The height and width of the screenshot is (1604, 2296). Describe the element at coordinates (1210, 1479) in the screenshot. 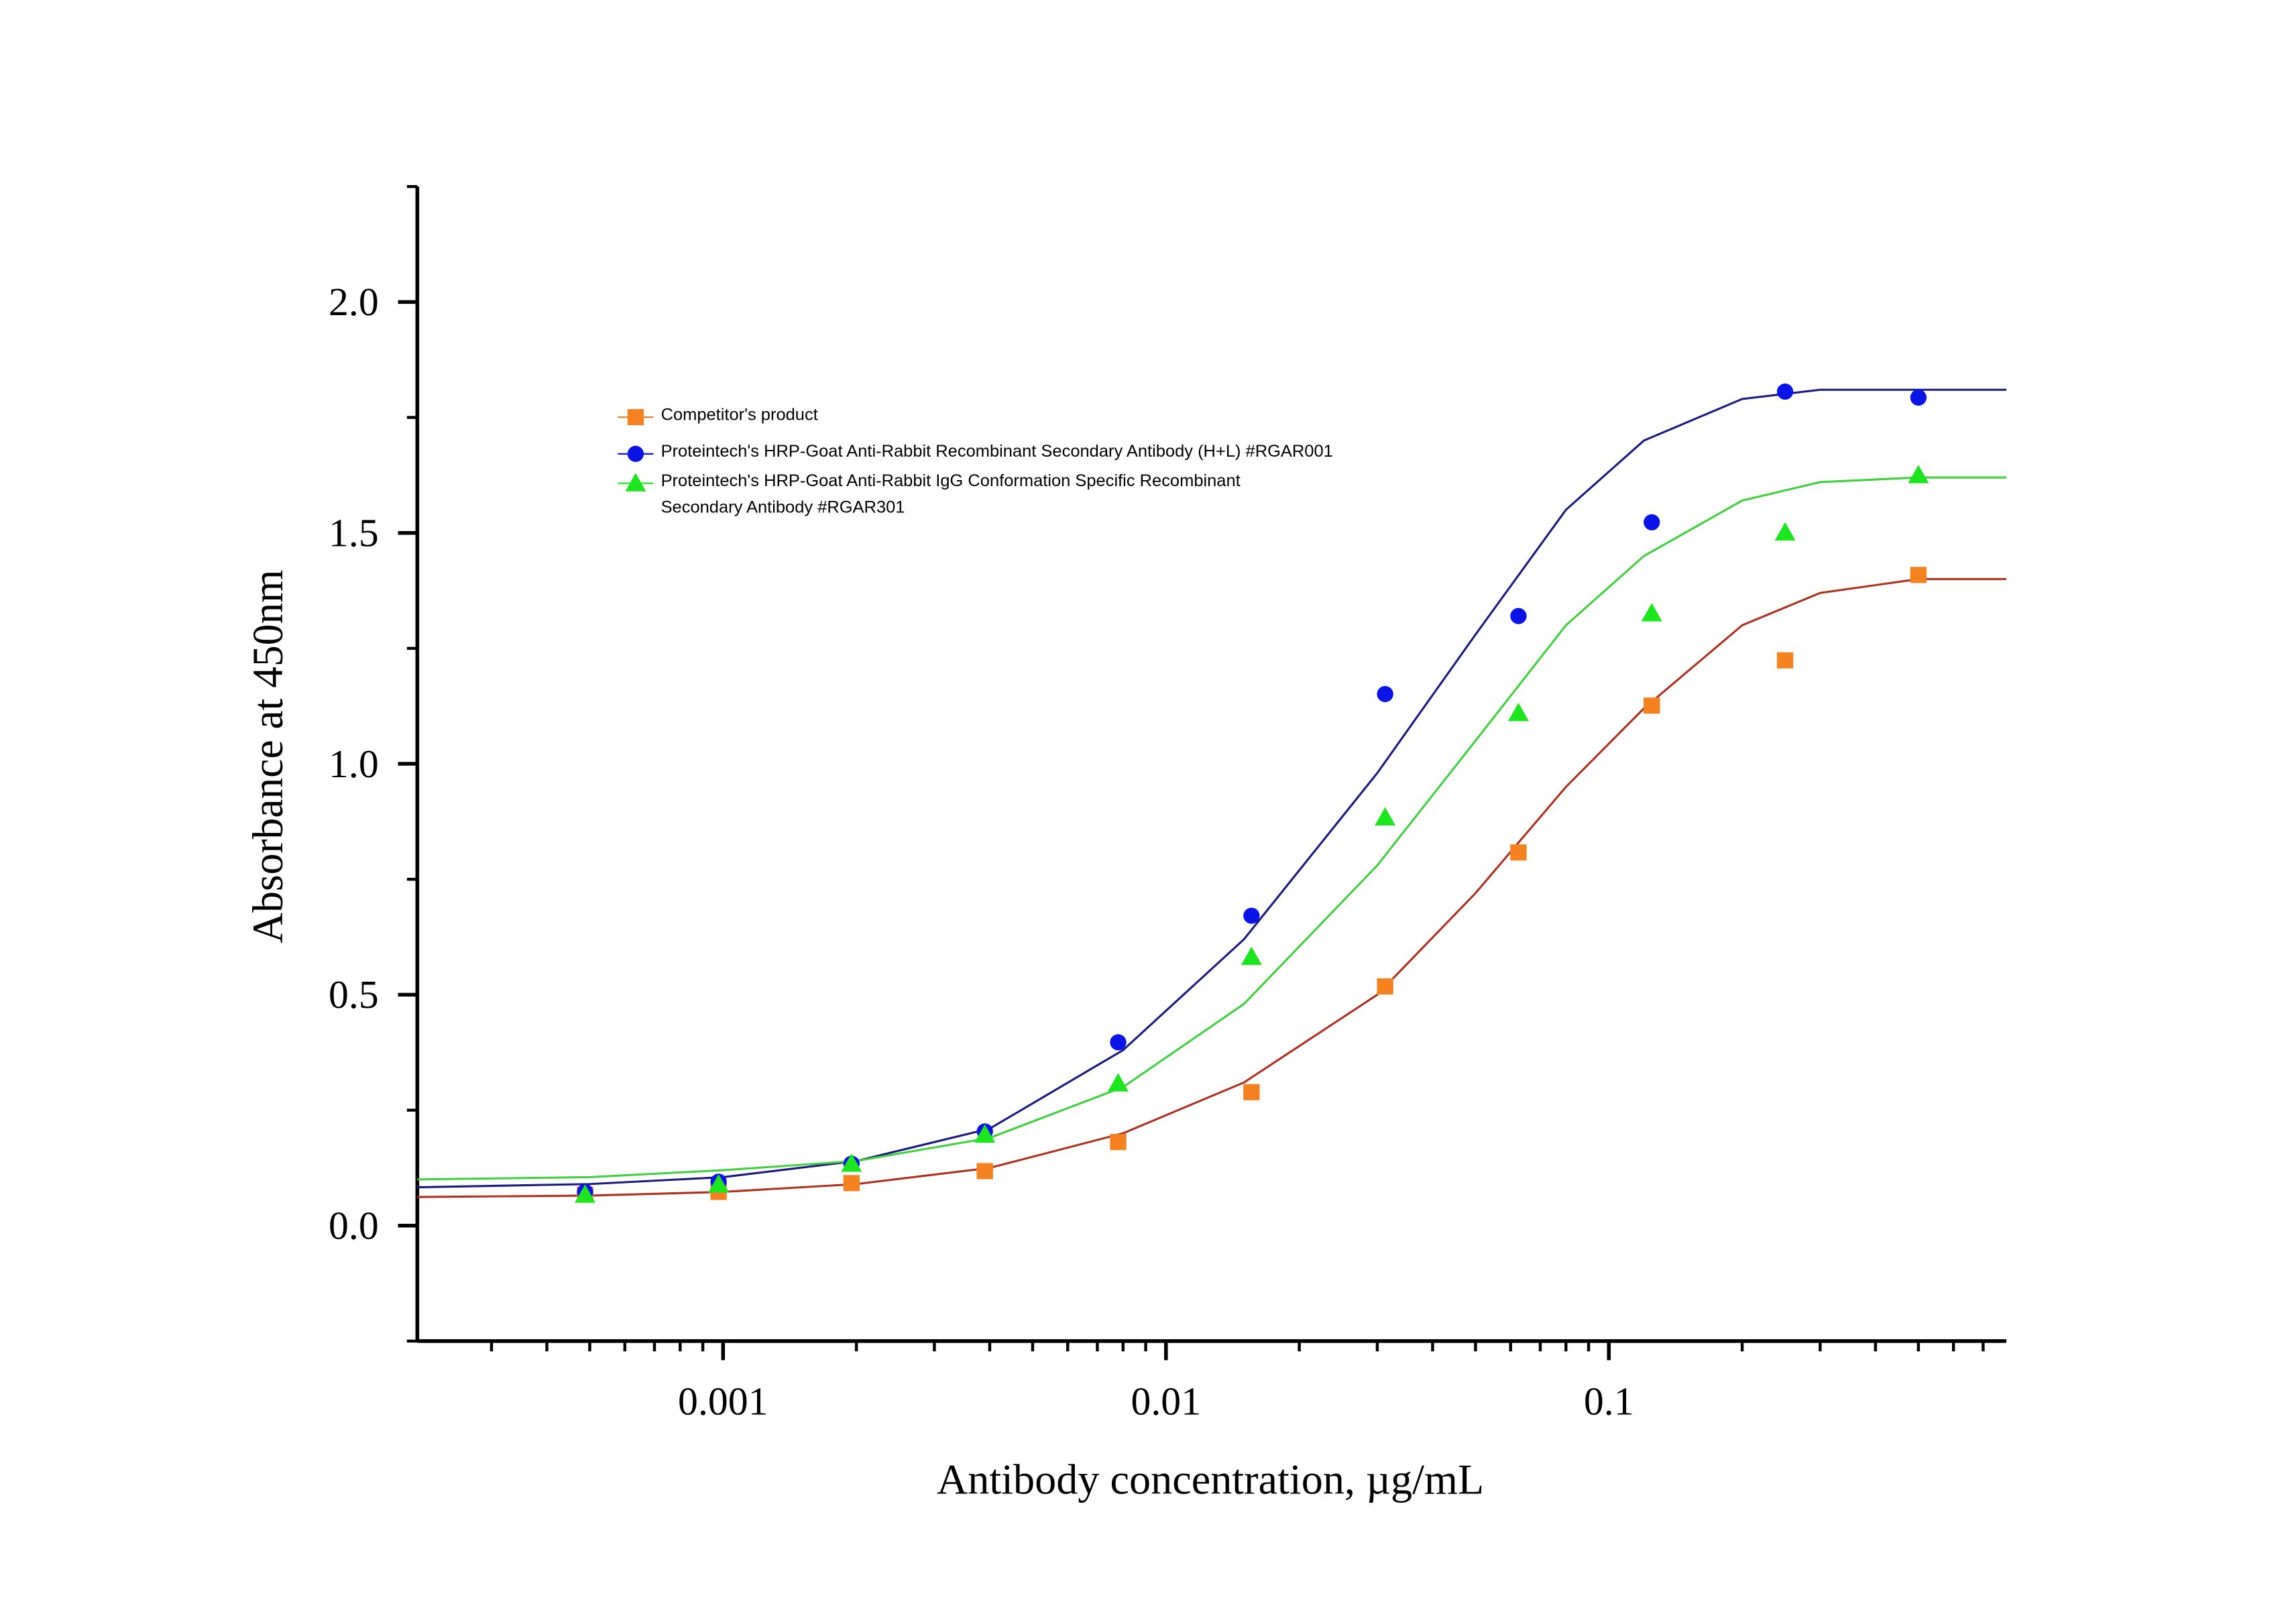

I see `x-axis-title: Antibody concentration, µg/mL` at that location.